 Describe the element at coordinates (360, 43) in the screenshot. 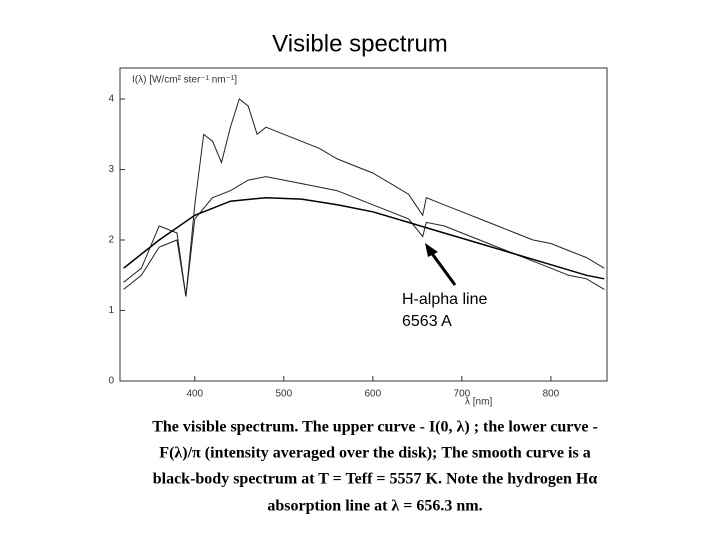

I see `slide-title: Visible spectrum` at that location.